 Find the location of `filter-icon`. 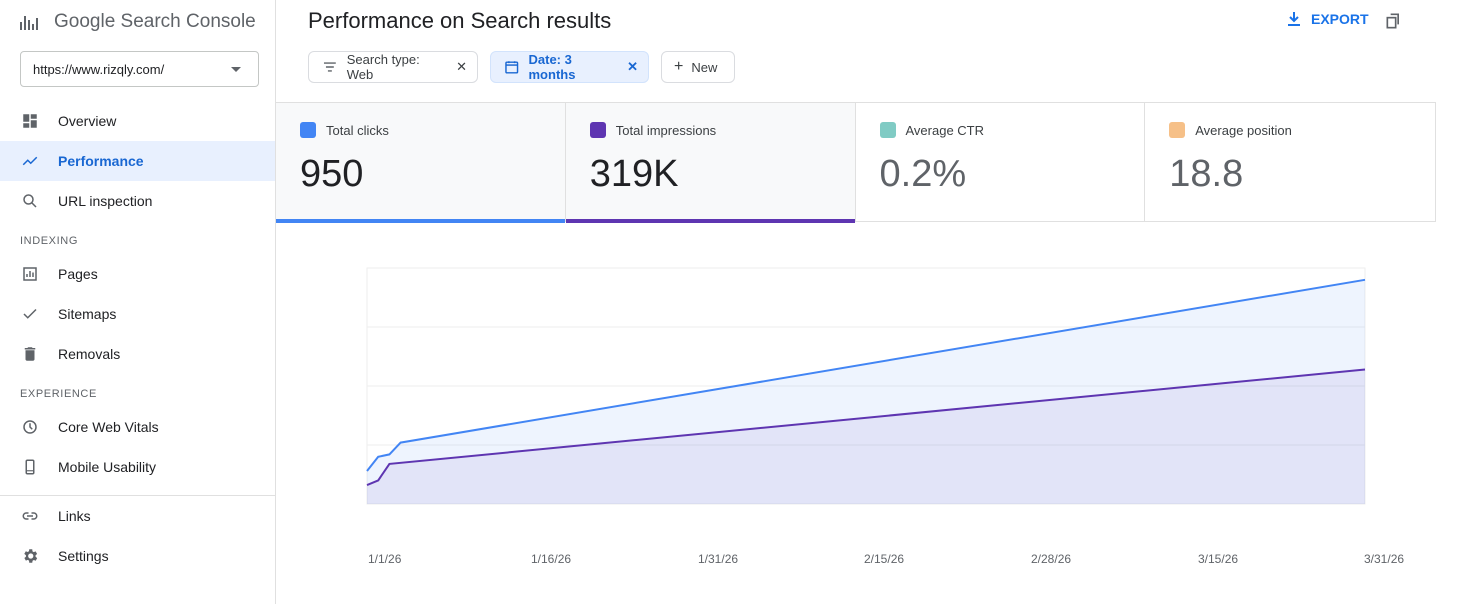

filter-icon is located at coordinates (329, 67).